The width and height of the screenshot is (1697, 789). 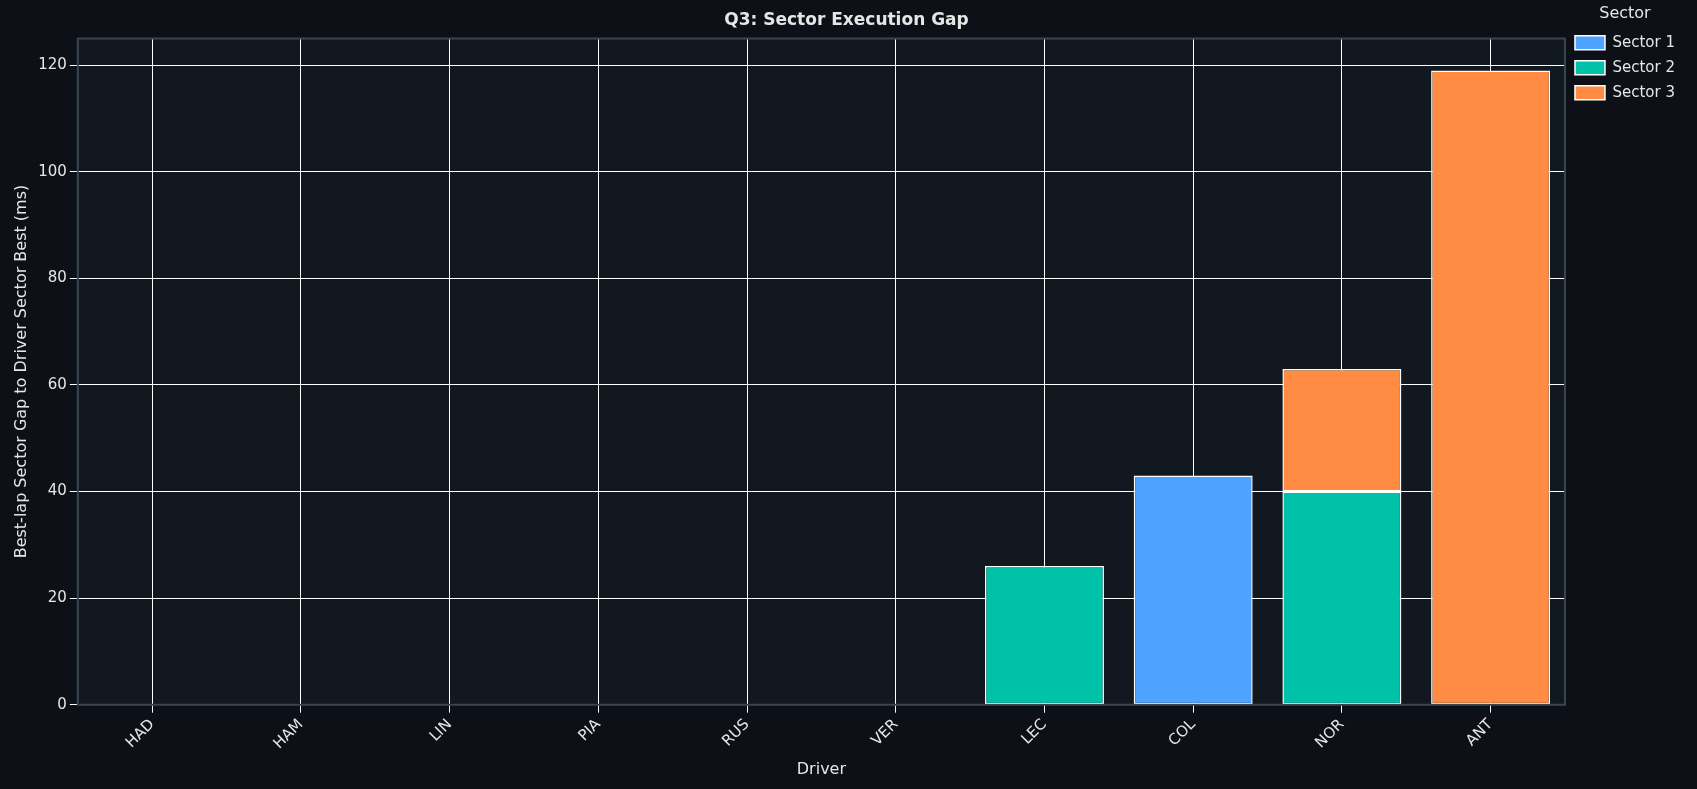 I want to click on legend-title: Sector, so click(x=1625, y=13).